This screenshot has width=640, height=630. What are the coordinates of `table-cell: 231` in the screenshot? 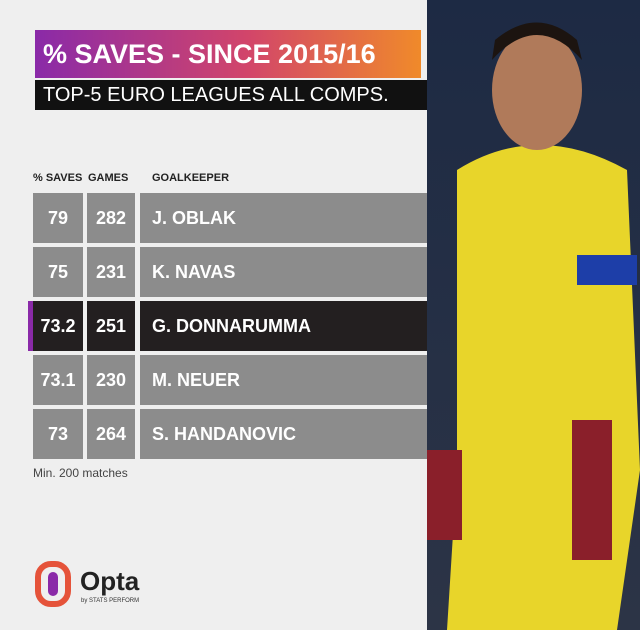 It's located at (111, 272).